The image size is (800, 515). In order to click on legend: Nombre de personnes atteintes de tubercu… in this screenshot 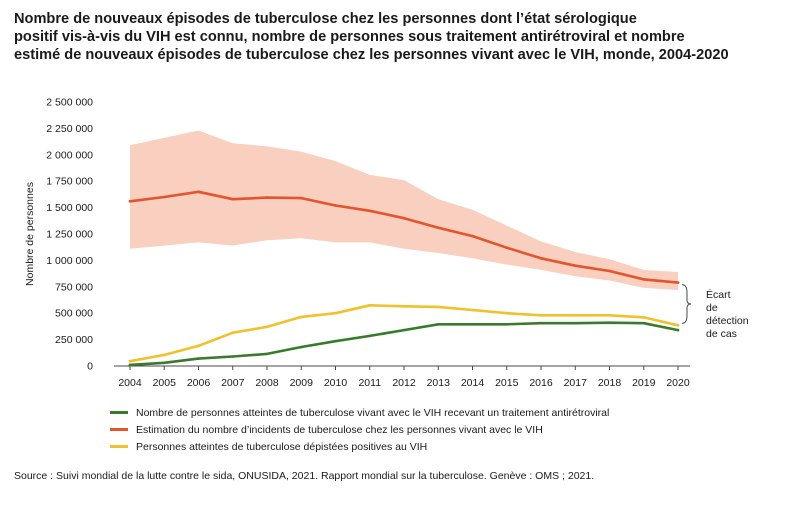, I will do `click(359, 429)`.